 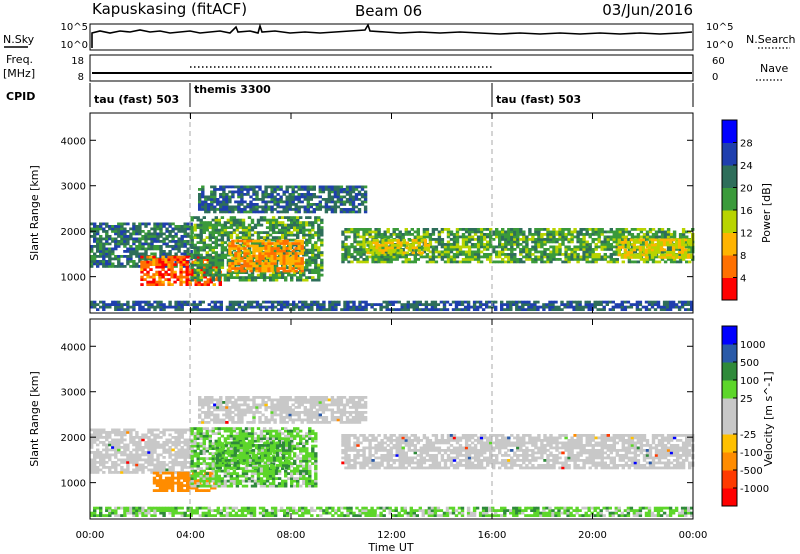 I want to click on colorbar-swatch, so click(x=729, y=176).